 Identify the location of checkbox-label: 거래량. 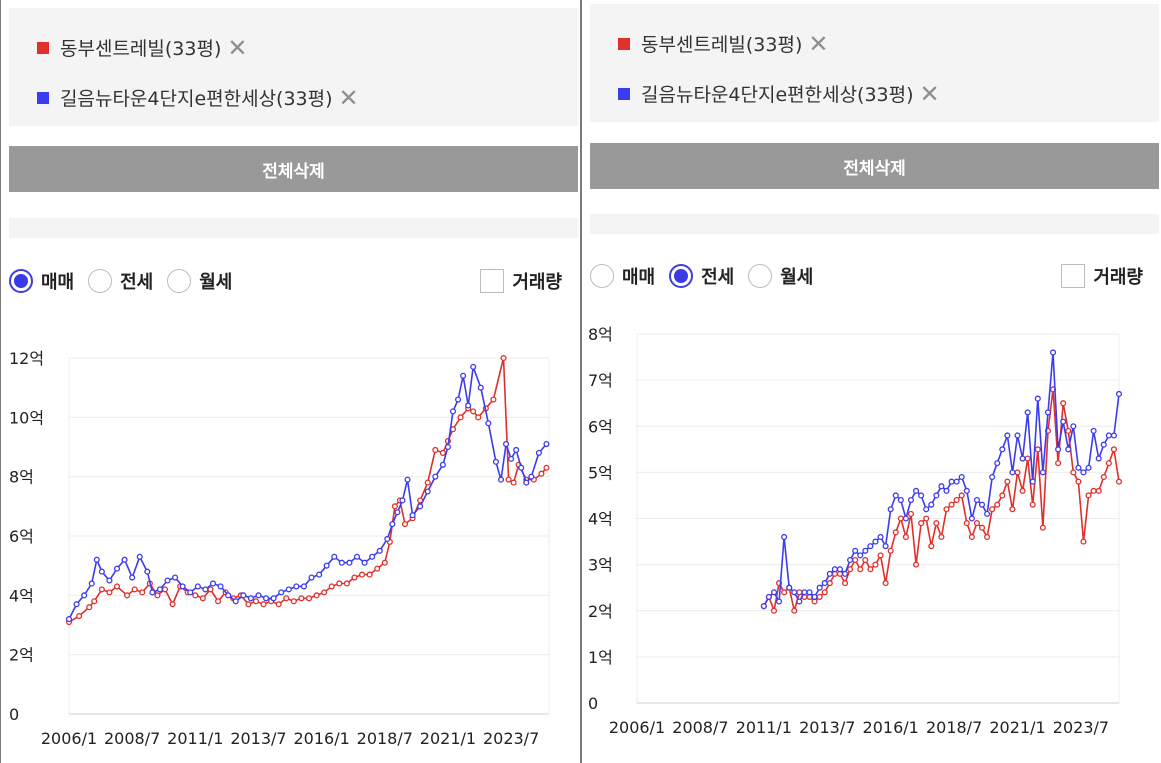
(1118, 277).